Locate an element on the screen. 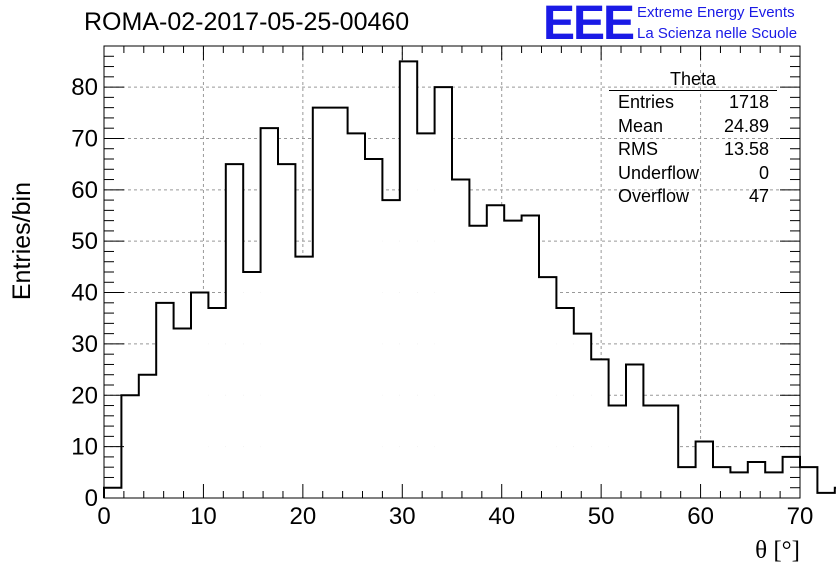  x-tick-label: 70 is located at coordinates (800, 516).